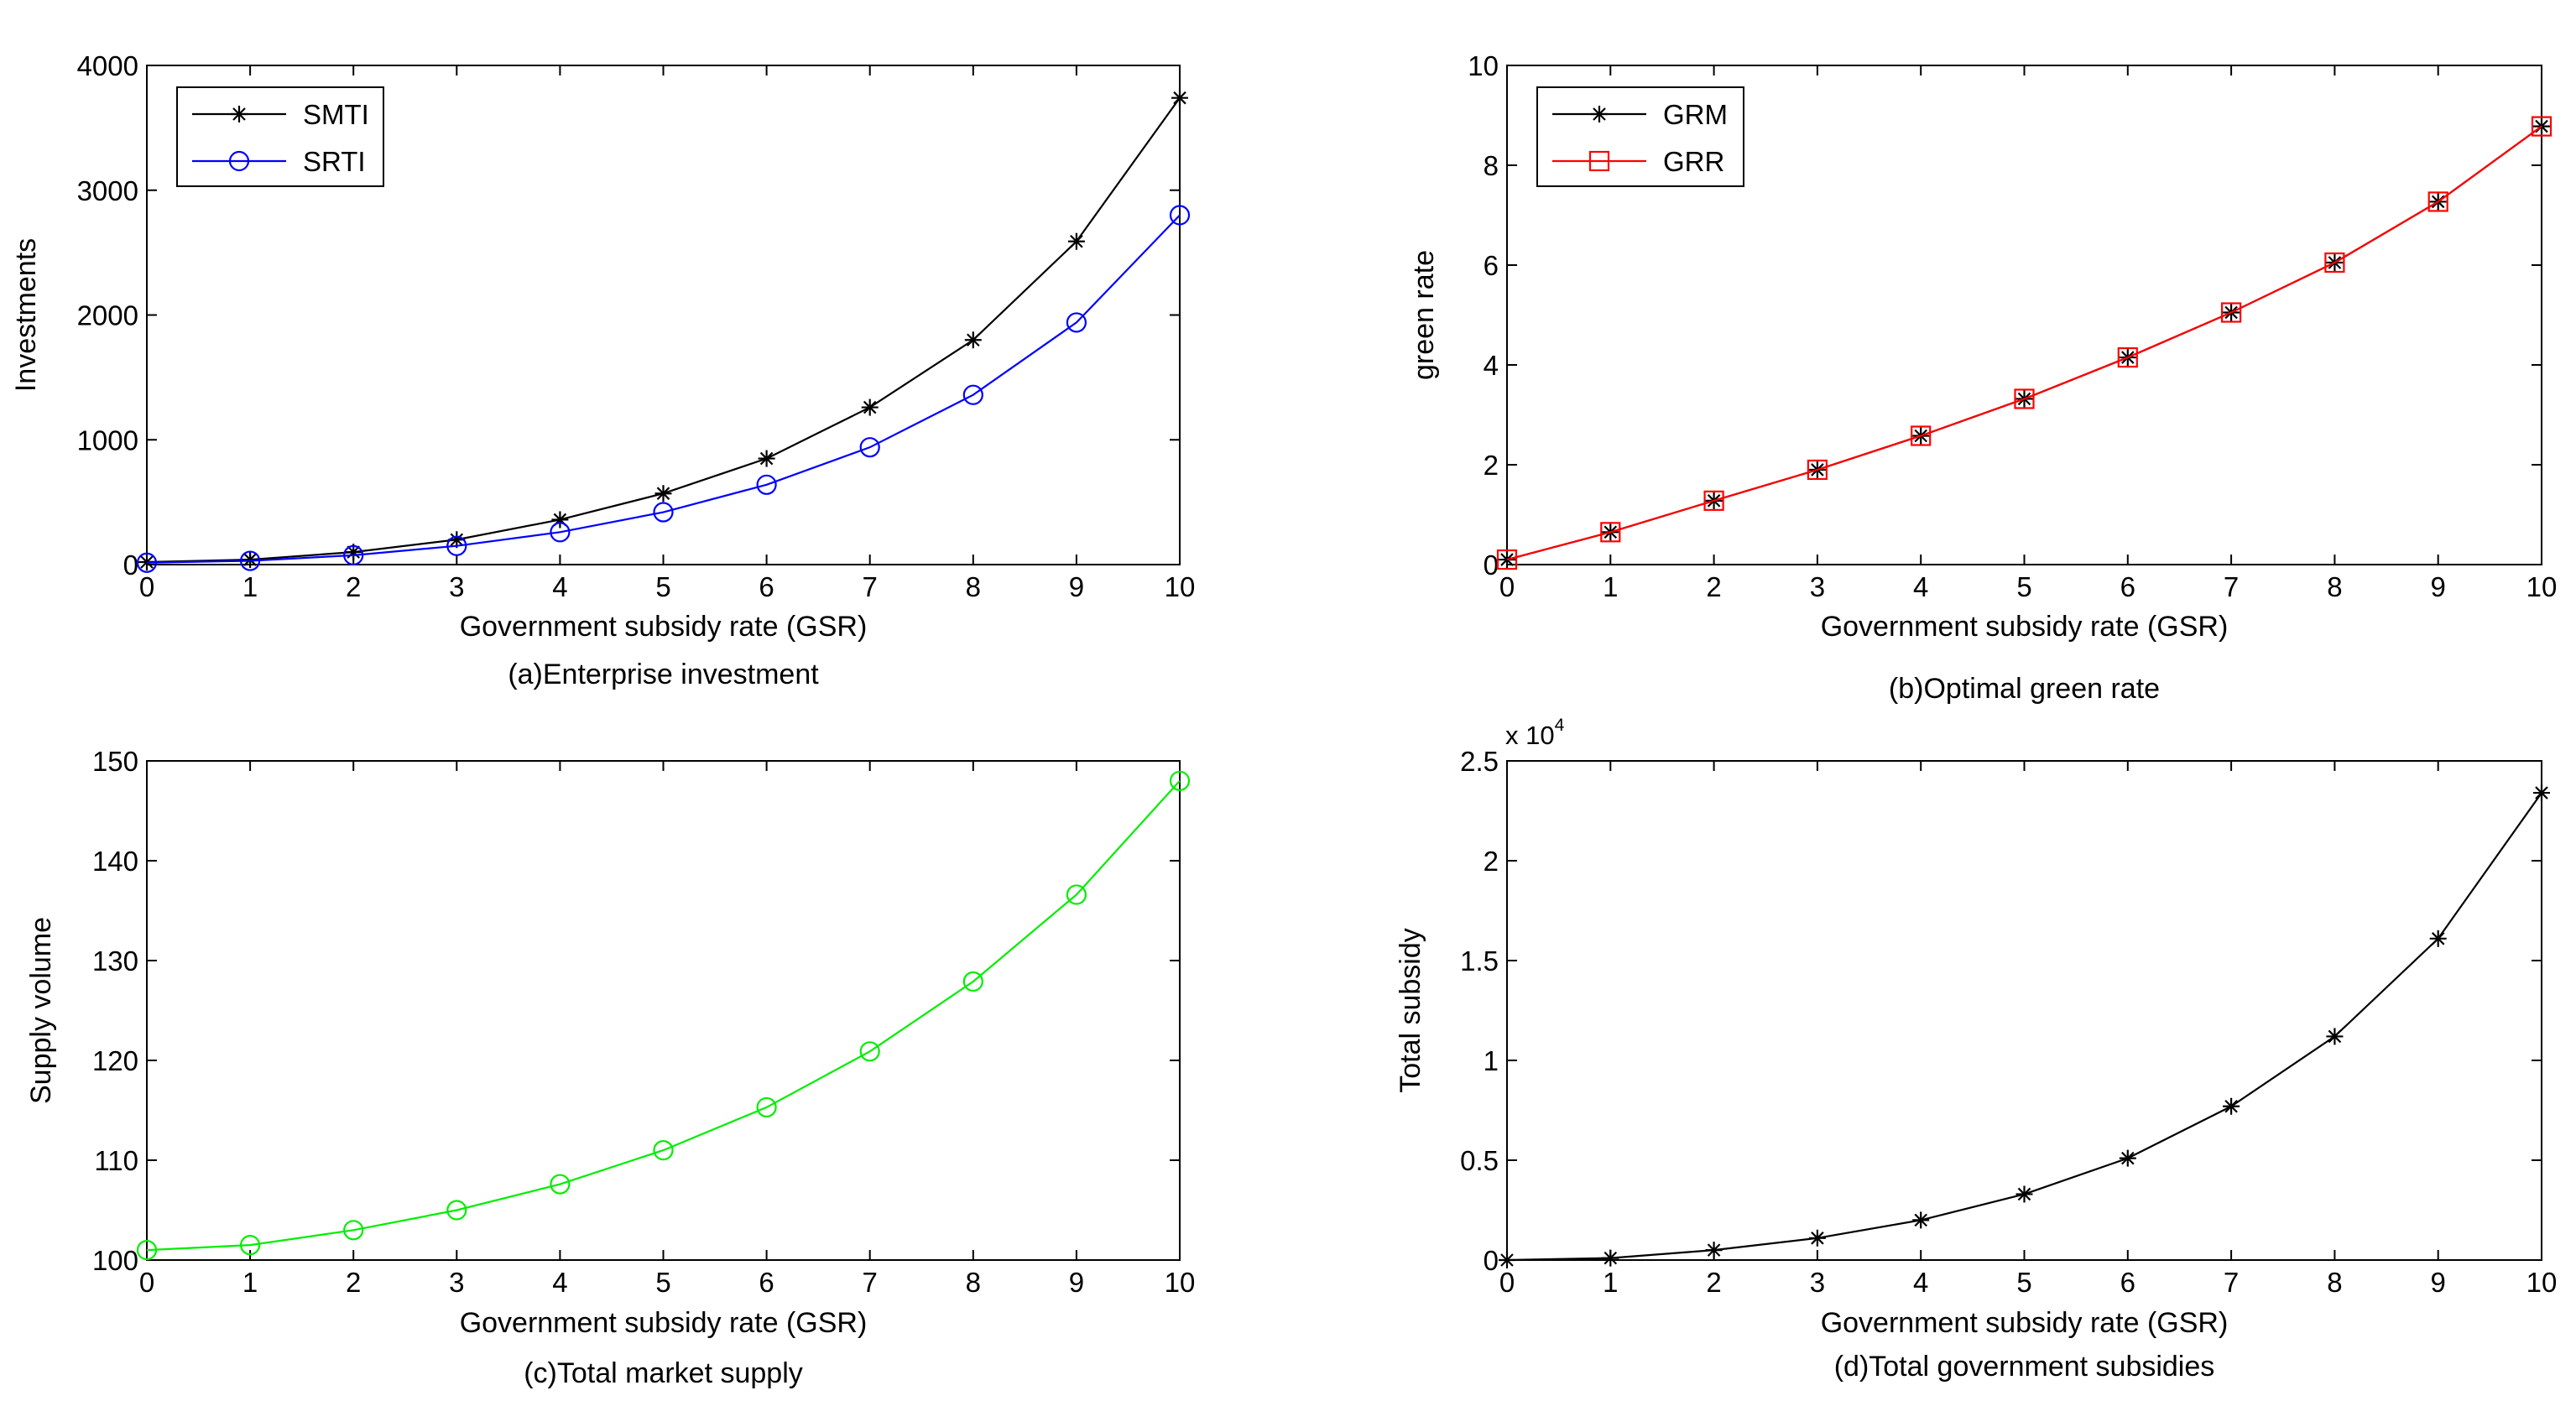 The image size is (2576, 1427). What do you see at coordinates (1424, 315) in the screenshot?
I see `y-axis-label: green rate` at bounding box center [1424, 315].